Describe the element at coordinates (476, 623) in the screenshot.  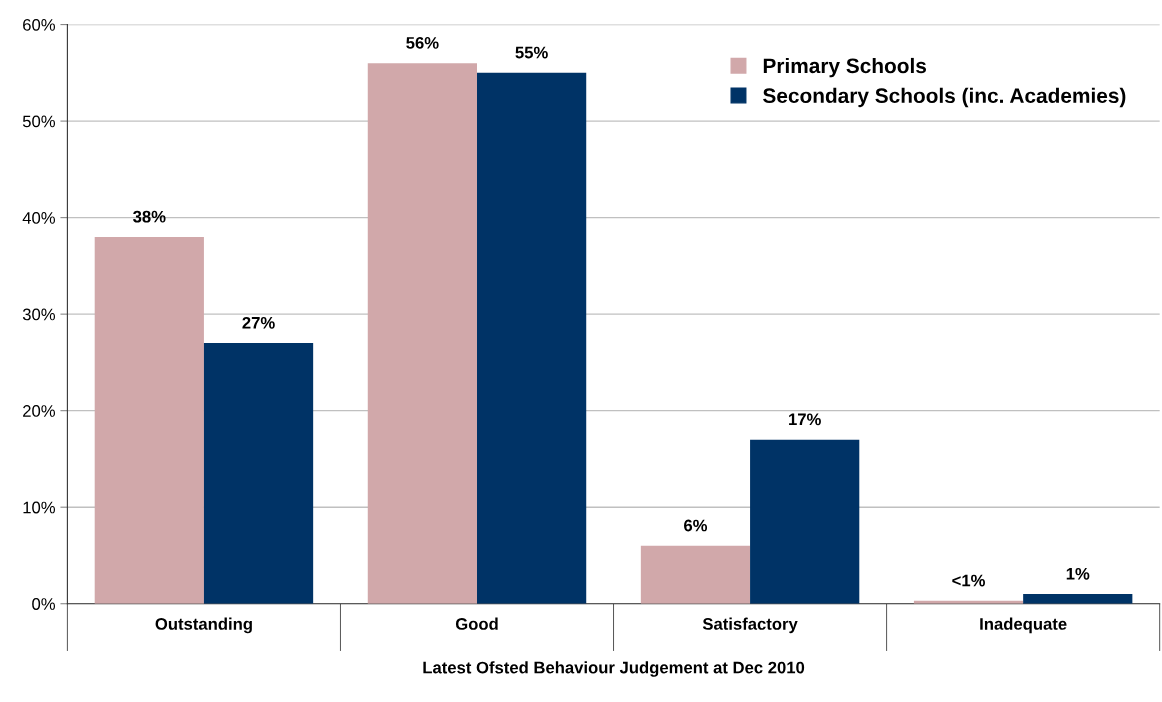
I see `x-tick-label: Good` at that location.